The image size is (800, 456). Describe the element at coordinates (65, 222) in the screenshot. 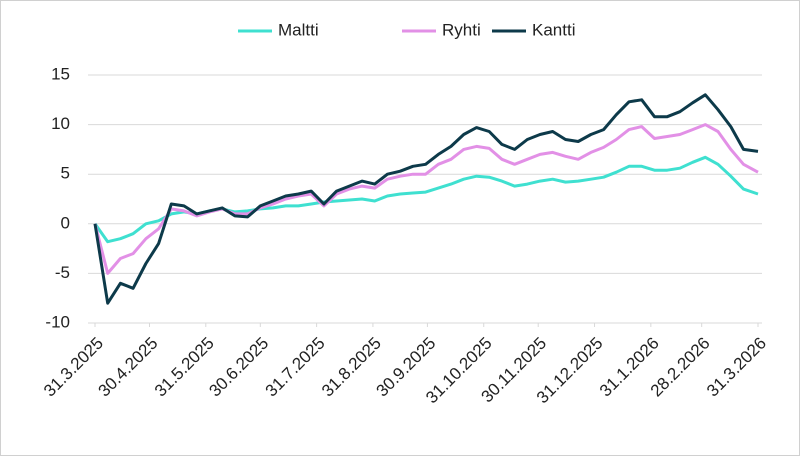

I see `y-tick-label: 0` at that location.